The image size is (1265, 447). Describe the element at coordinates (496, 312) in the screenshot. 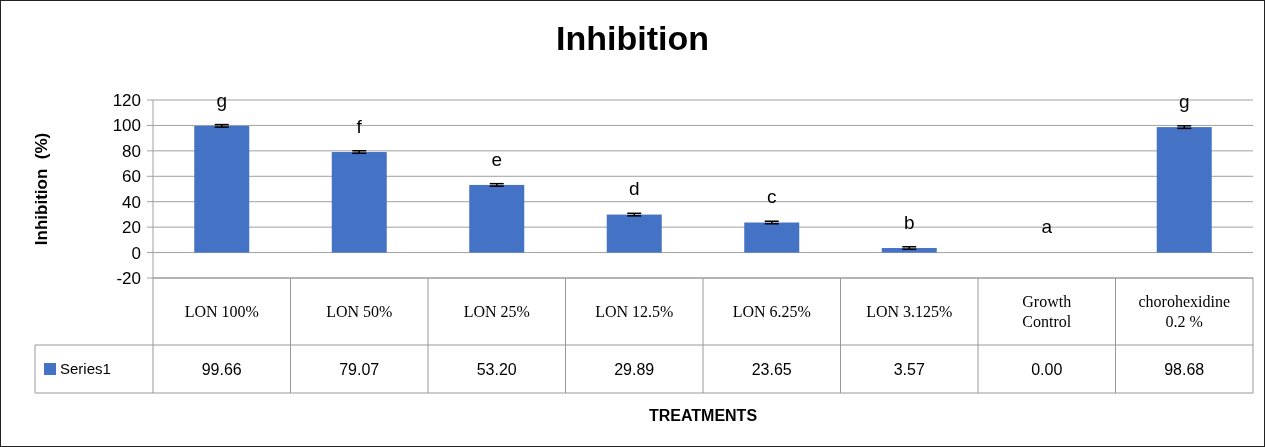

I see `x-tick-label: LON 25%` at that location.